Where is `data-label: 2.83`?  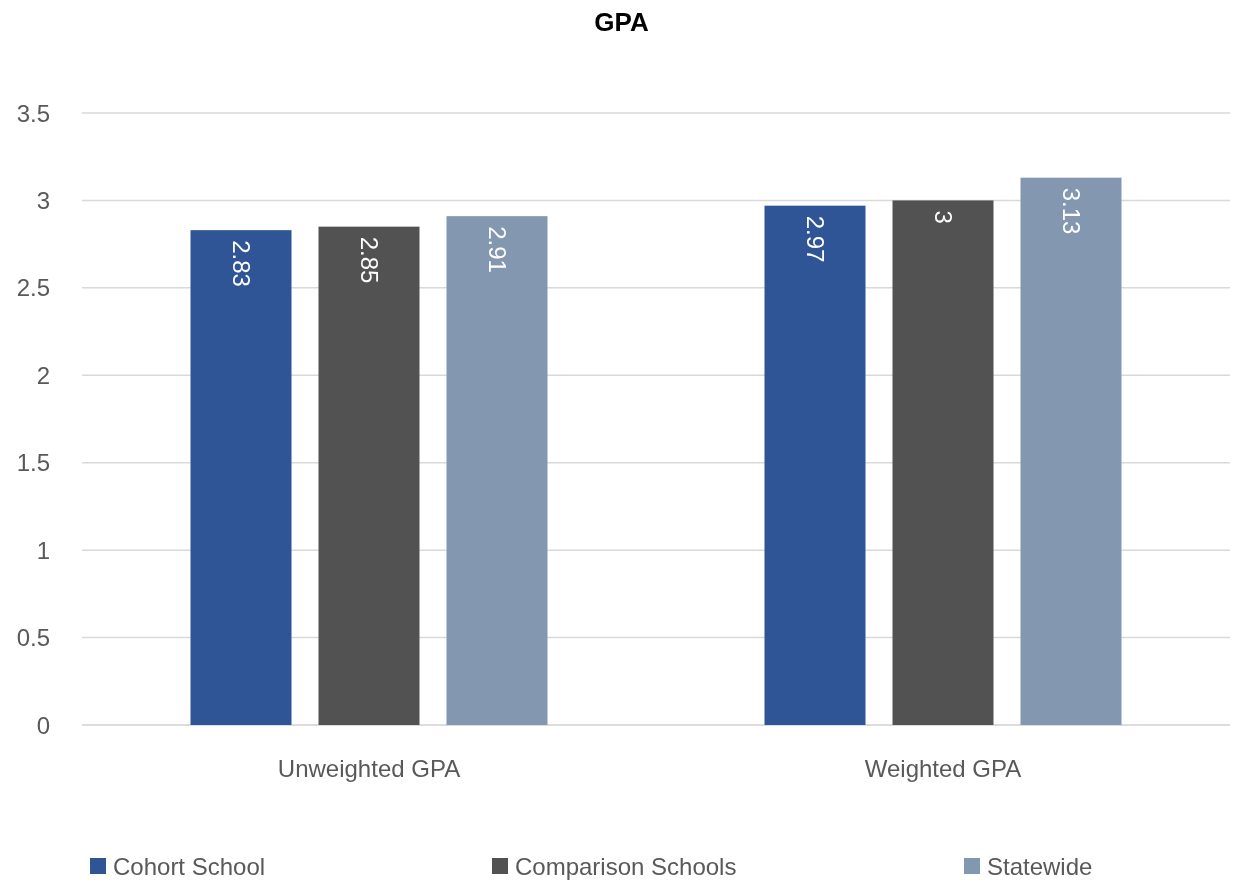 data-label: 2.83 is located at coordinates (241, 263).